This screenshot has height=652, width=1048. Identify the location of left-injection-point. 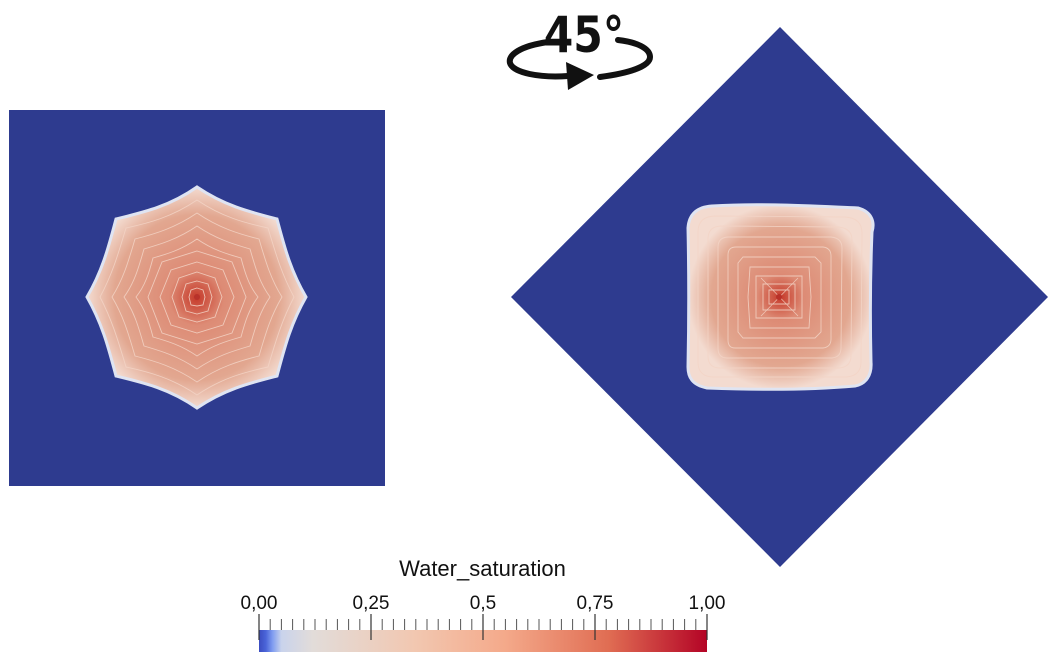
(197, 297).